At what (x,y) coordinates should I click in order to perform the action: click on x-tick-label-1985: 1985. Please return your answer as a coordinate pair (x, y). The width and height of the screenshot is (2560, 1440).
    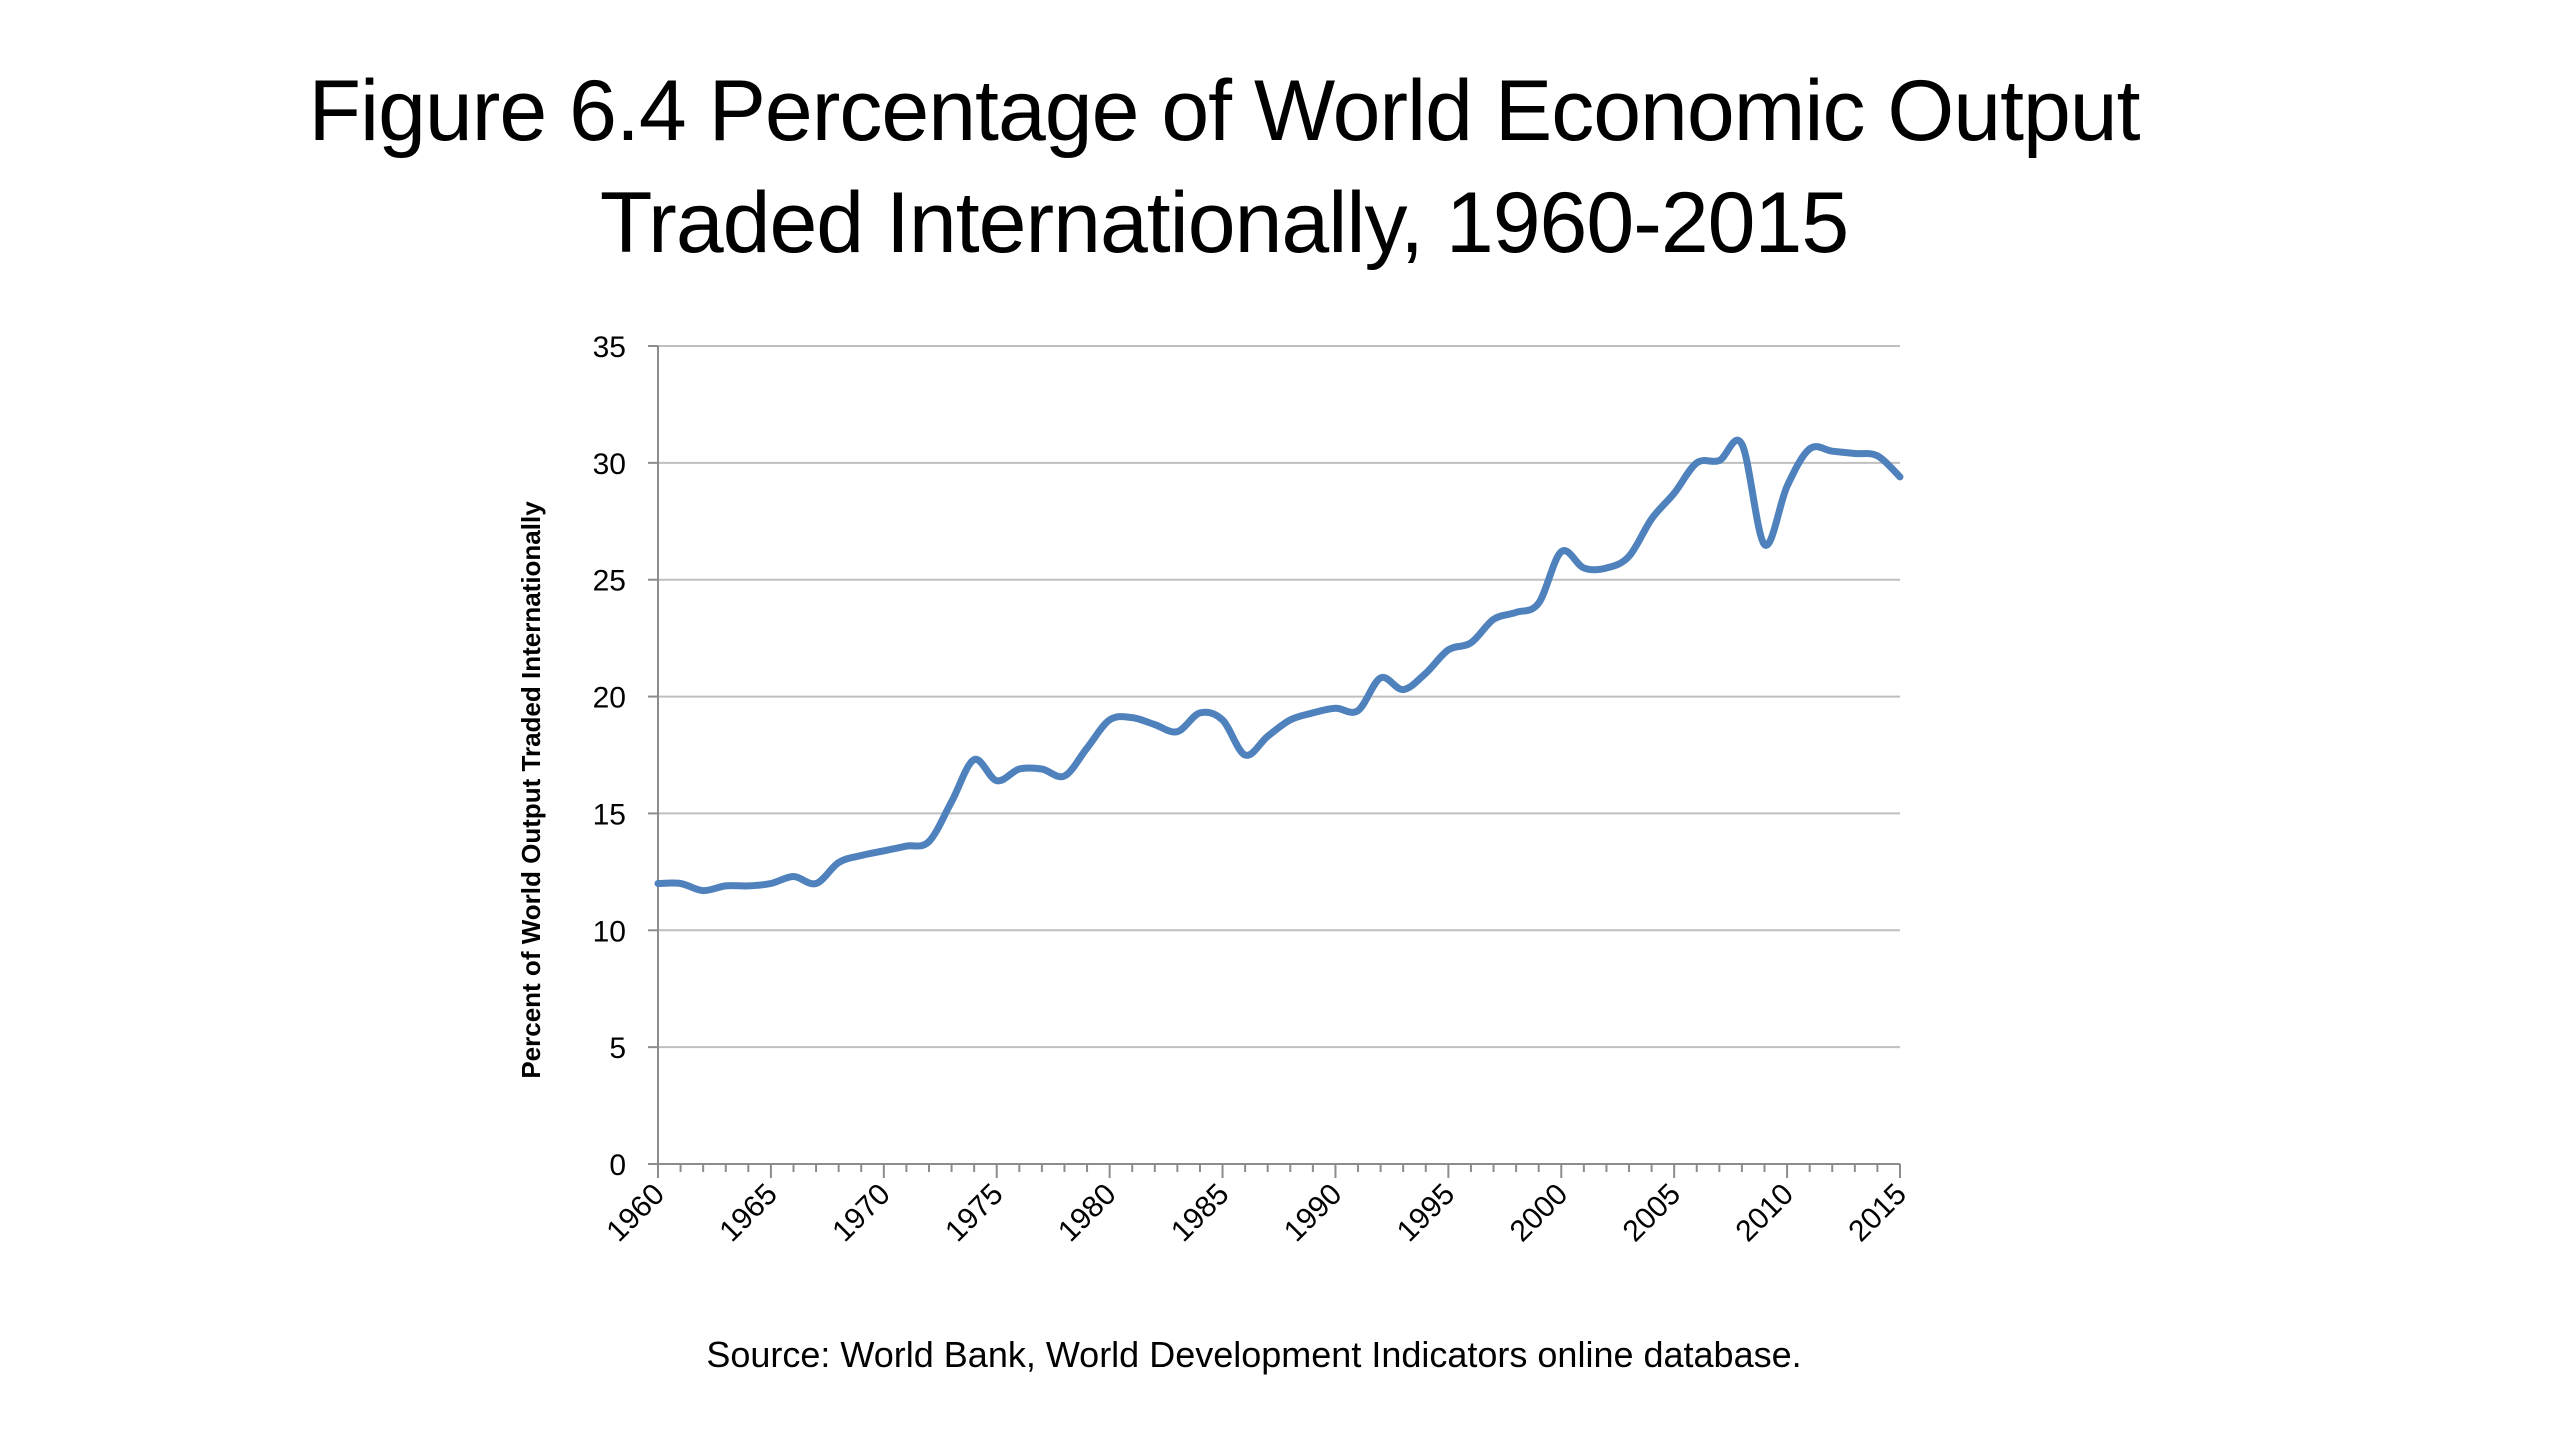
    Looking at the image, I should click on (1200, 1213).